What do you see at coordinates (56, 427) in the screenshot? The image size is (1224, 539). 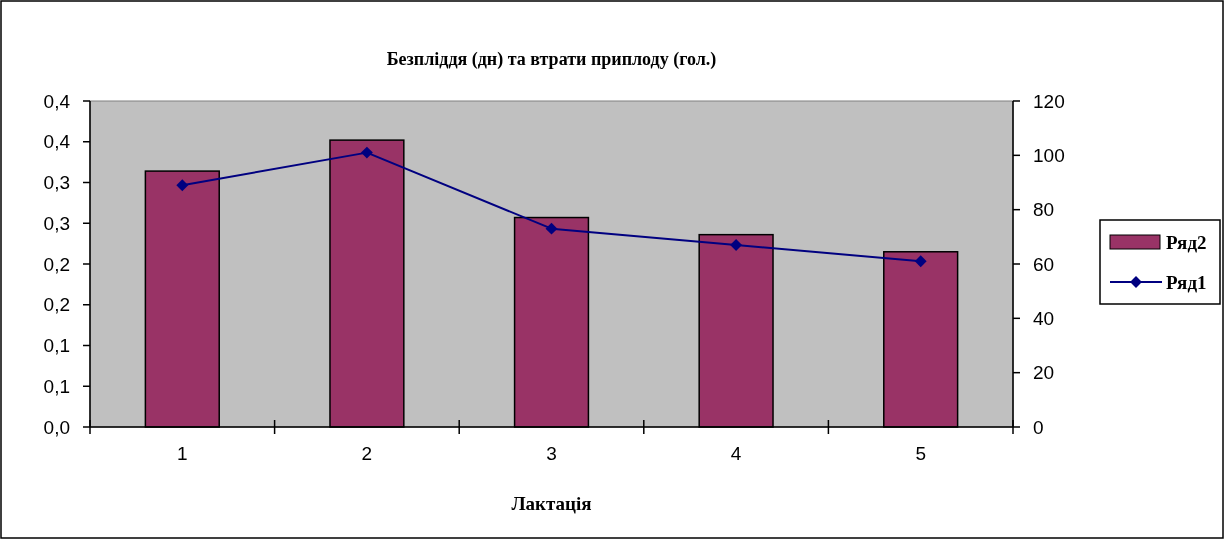 I see `y-tick-label: 0,0` at bounding box center [56, 427].